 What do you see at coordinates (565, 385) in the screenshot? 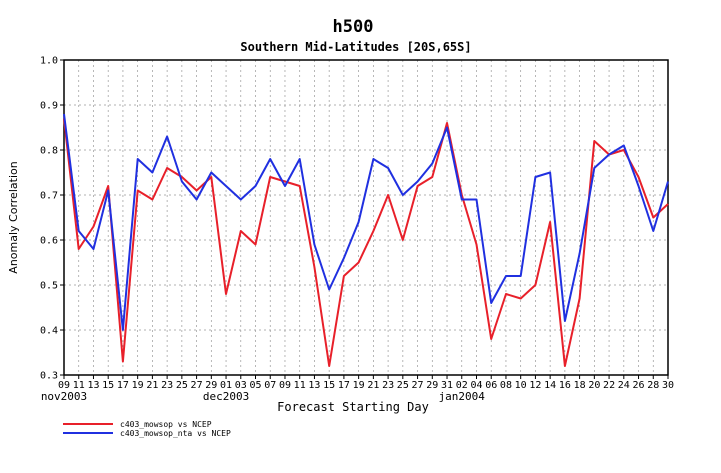
I see `x-tick-label: 16` at bounding box center [565, 385].